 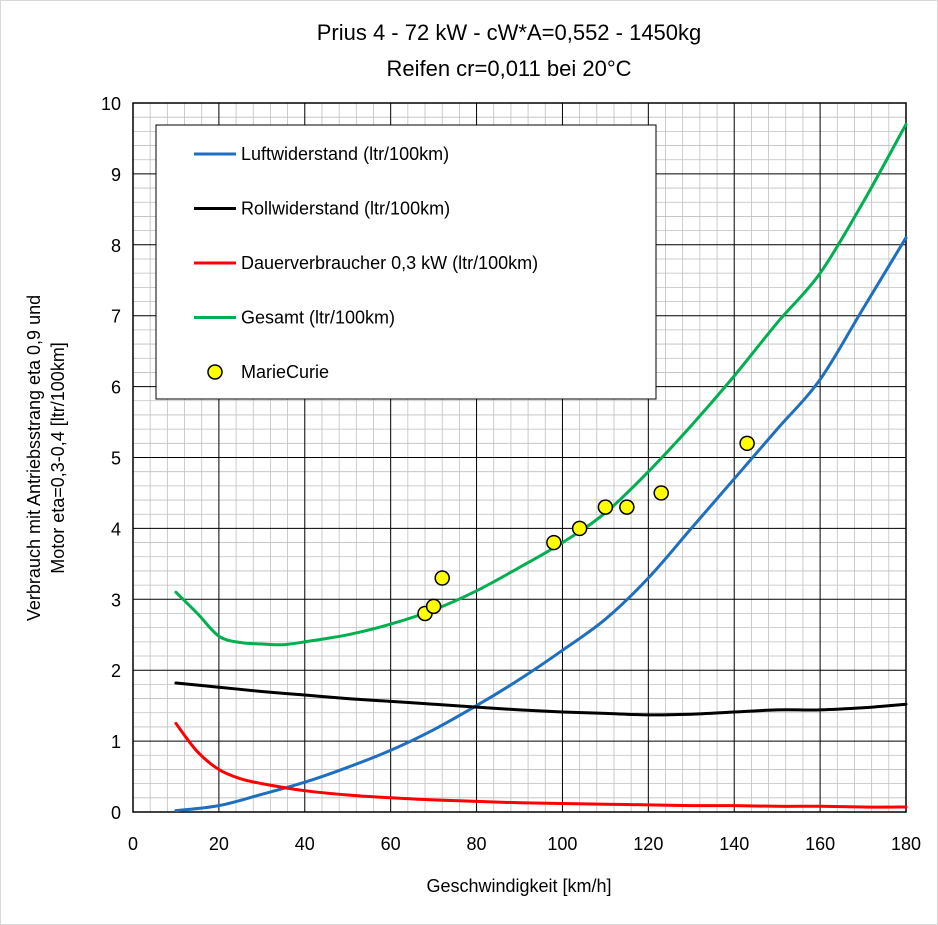 I want to click on x-tick-label: 140, so click(x=734, y=844).